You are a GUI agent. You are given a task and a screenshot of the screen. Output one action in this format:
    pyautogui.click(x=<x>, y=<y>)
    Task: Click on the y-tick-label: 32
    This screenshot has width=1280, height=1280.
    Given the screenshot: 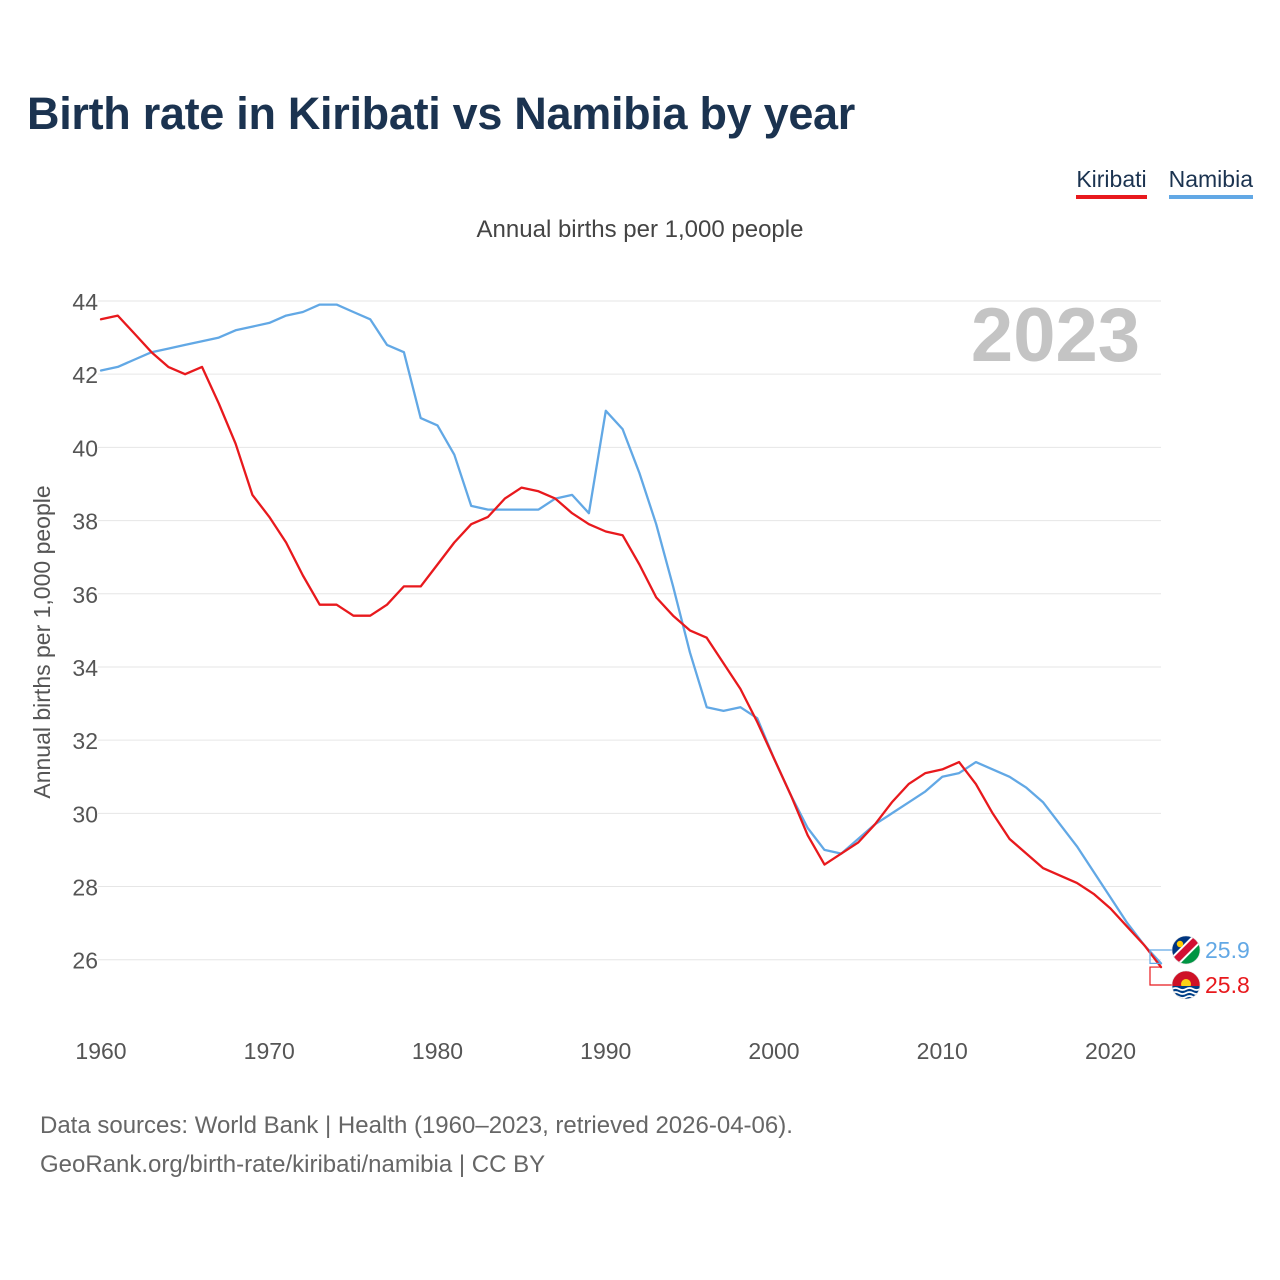 What is the action you would take?
    pyautogui.click(x=85, y=741)
    